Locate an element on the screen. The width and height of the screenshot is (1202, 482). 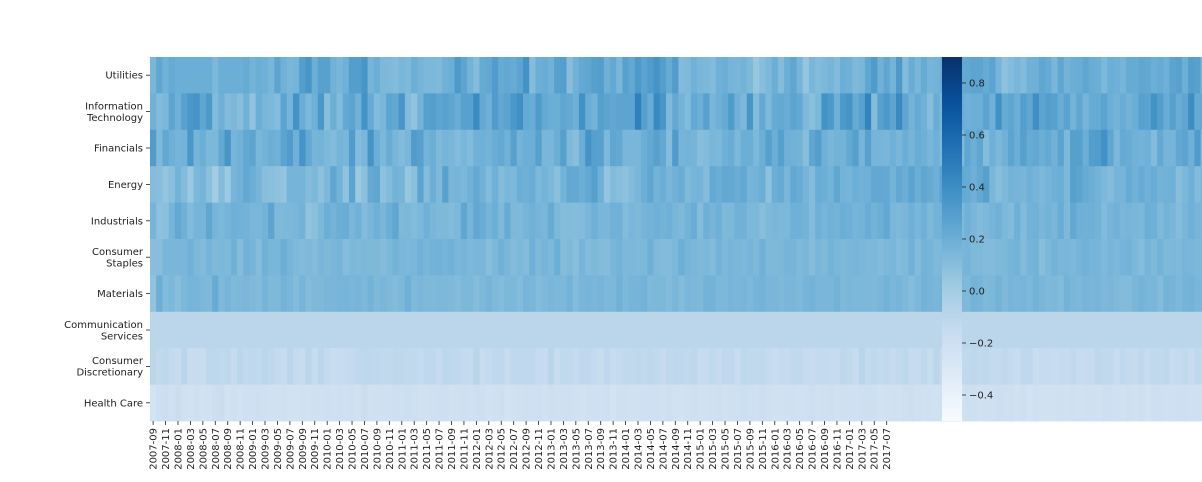
x-tick-label: 2009-11 is located at coordinates (315, 449).